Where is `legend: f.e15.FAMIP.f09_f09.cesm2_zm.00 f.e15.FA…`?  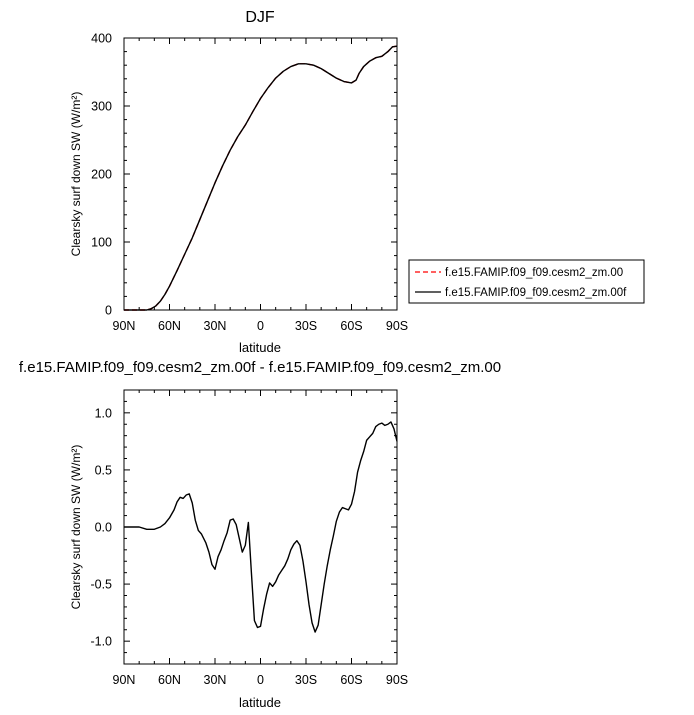 legend: f.e15.FAMIP.f09_f09.cesm2_zm.00 f.e15.FA… is located at coordinates (526, 281).